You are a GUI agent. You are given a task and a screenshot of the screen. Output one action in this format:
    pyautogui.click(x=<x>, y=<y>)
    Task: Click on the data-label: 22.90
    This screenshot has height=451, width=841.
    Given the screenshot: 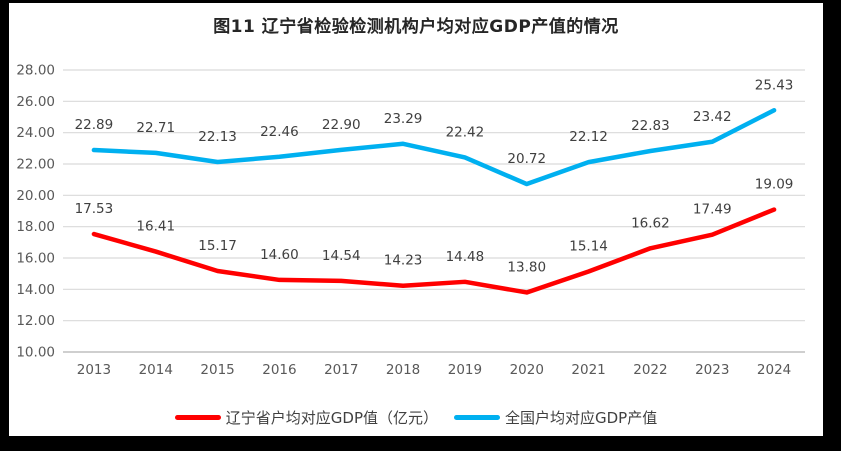 What is the action you would take?
    pyautogui.click(x=341, y=125)
    